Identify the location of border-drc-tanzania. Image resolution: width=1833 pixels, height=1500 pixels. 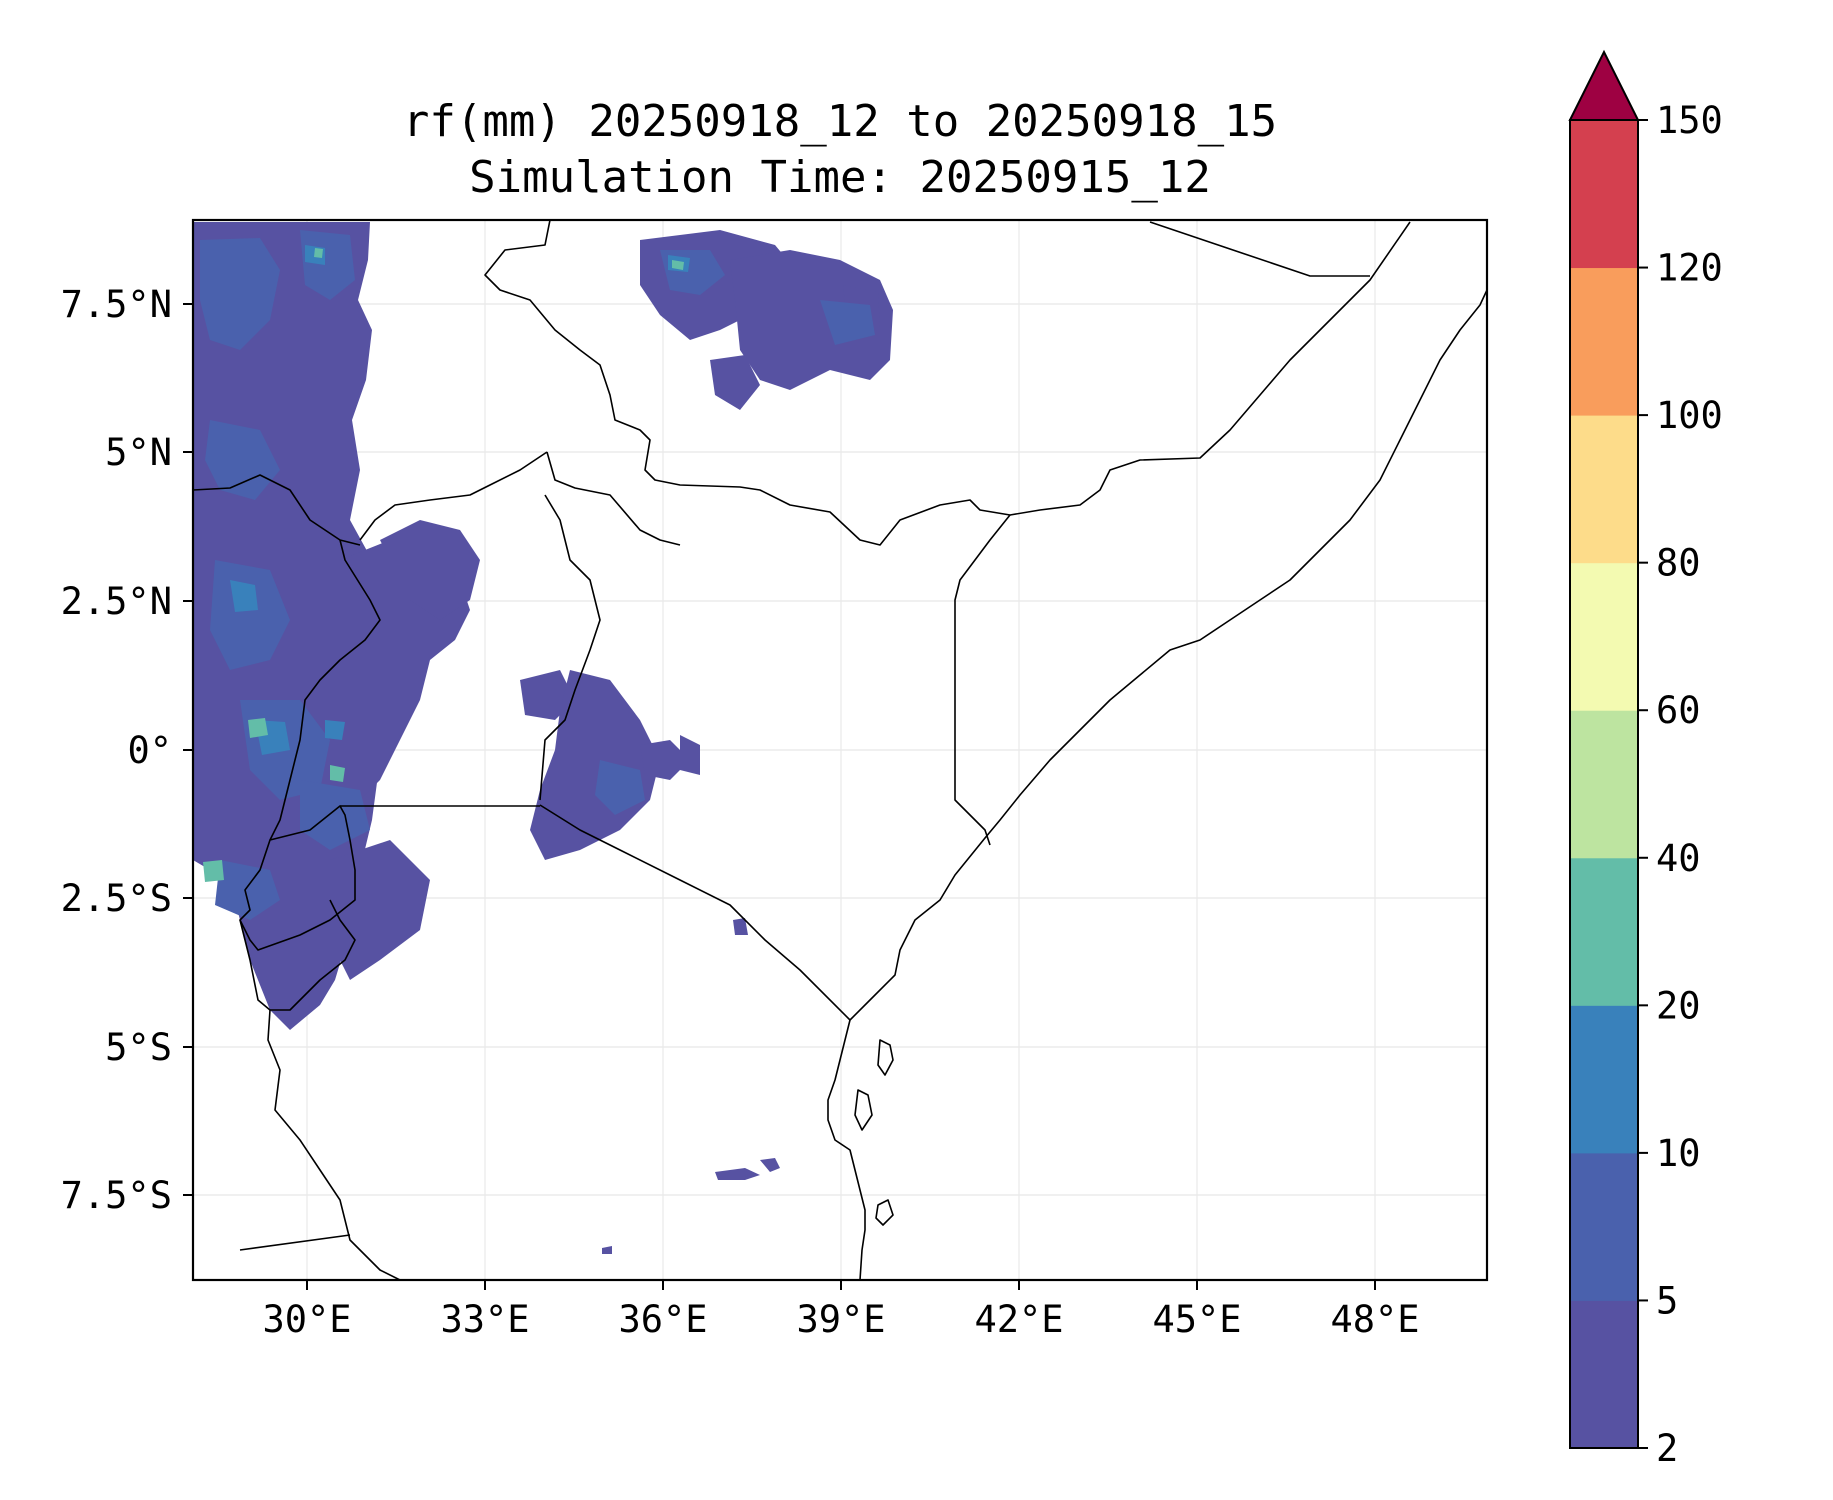
(334, 1144).